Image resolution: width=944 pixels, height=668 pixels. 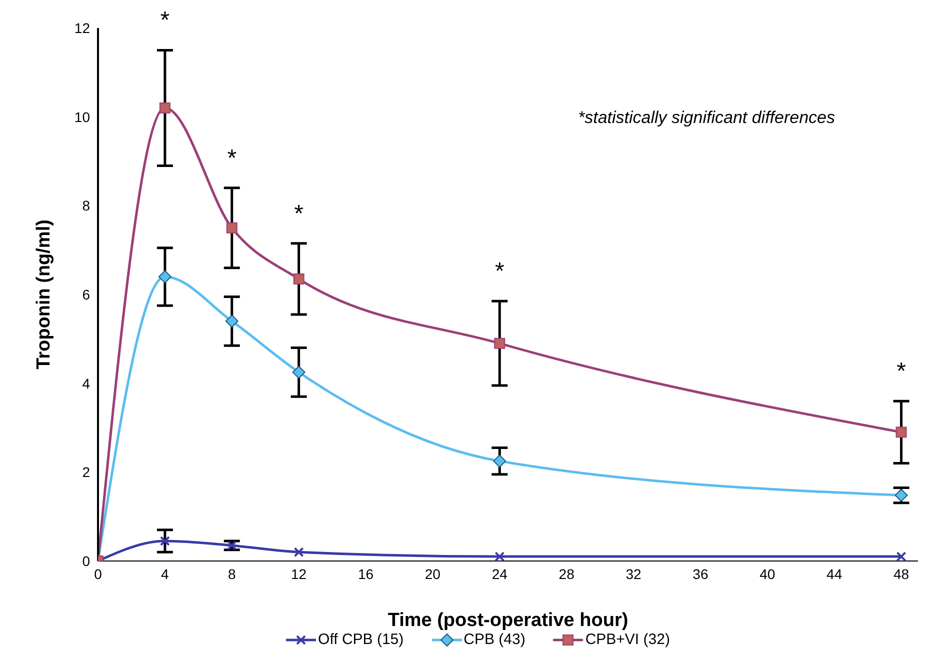 I want to click on x-tick-label: 8, so click(x=232, y=574).